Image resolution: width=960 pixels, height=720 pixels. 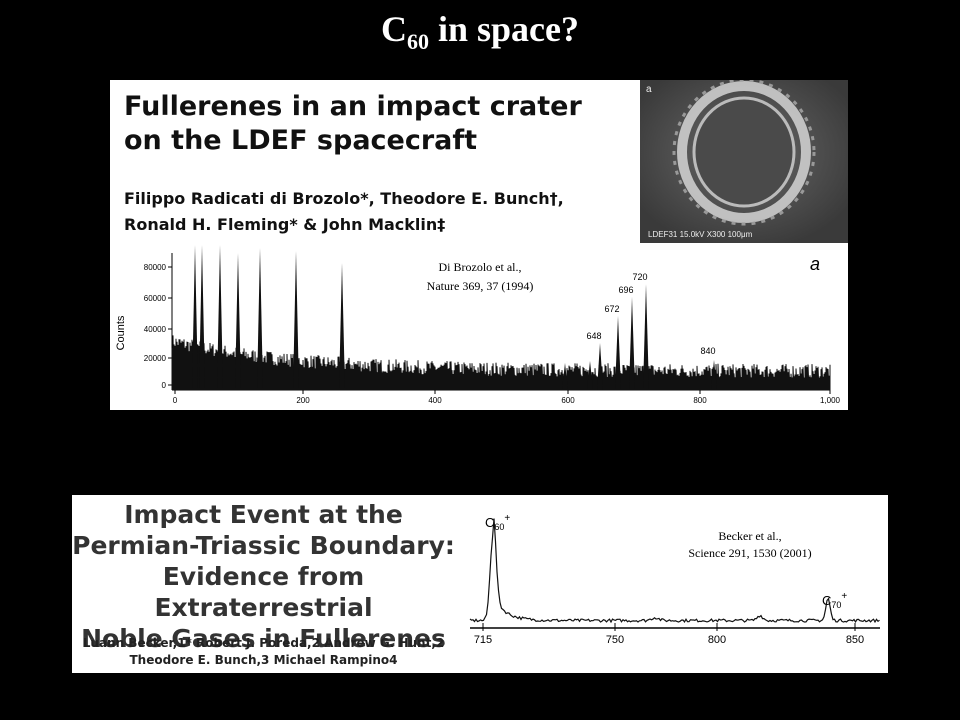 I want to click on peak-label-sub: 60, so click(x=499, y=527).